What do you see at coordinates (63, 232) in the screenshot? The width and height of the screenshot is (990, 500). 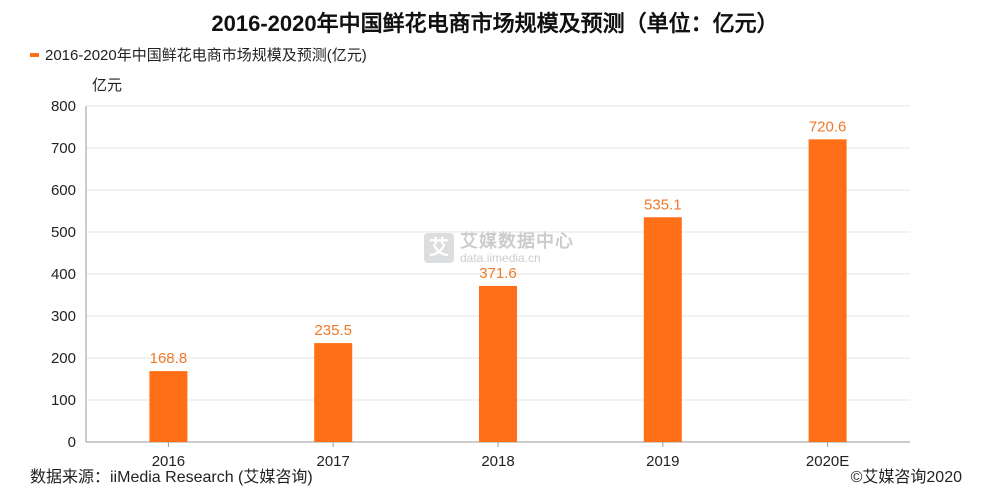 I see `y-tick-label: 500` at bounding box center [63, 232].